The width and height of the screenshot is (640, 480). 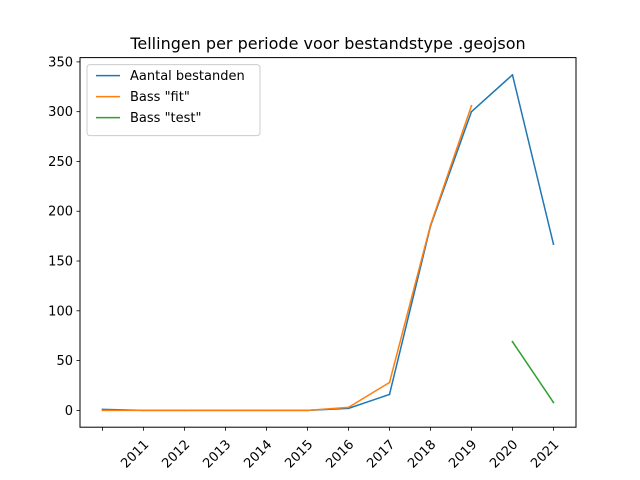 What do you see at coordinates (545, 454) in the screenshot?
I see `x-tick-label: 2021` at bounding box center [545, 454].